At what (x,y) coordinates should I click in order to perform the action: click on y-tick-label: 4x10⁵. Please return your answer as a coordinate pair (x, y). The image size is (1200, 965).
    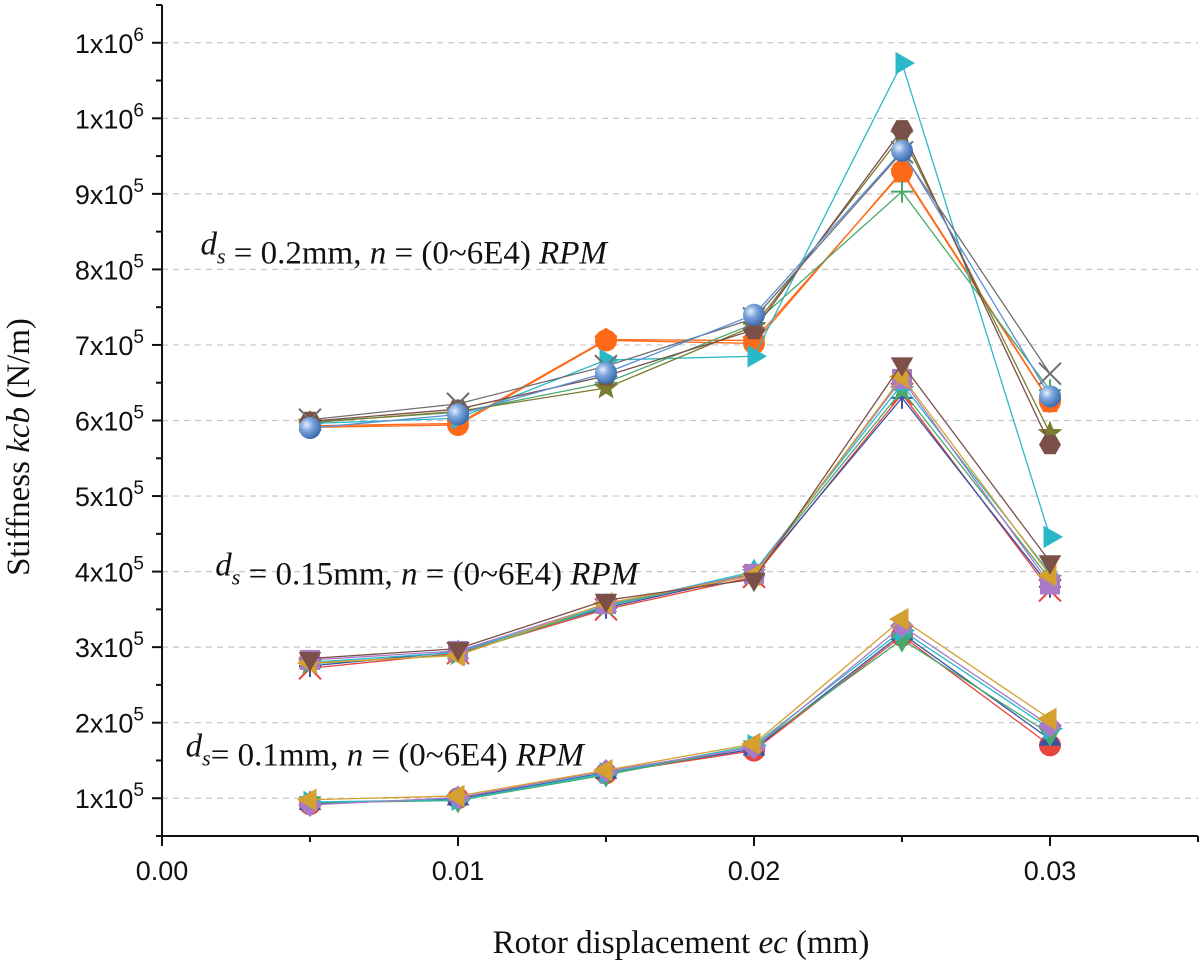
    Looking at the image, I should click on (109, 571).